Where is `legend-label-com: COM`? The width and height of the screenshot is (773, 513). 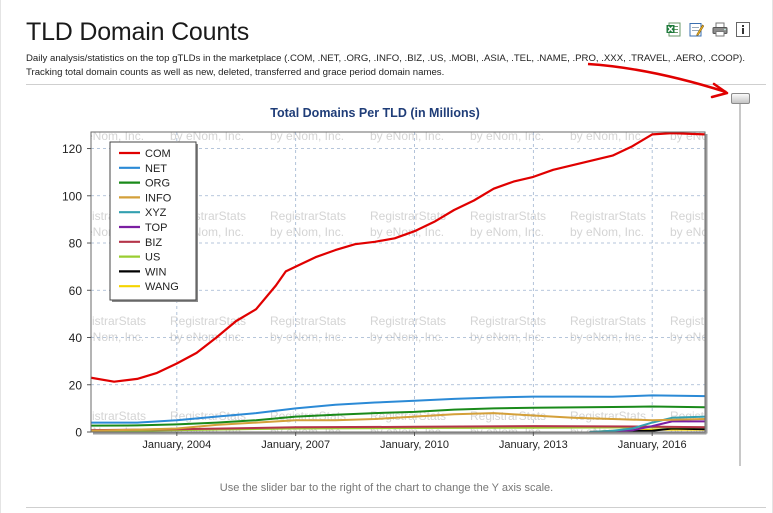
legend-label-com: COM is located at coordinates (158, 154).